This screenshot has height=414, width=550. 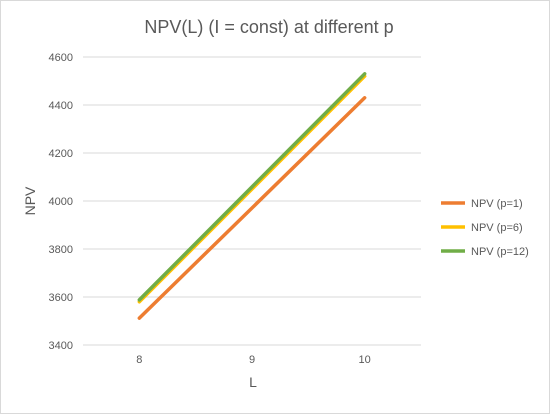 What do you see at coordinates (139, 360) in the screenshot?
I see `x-tick-label: 8` at bounding box center [139, 360].